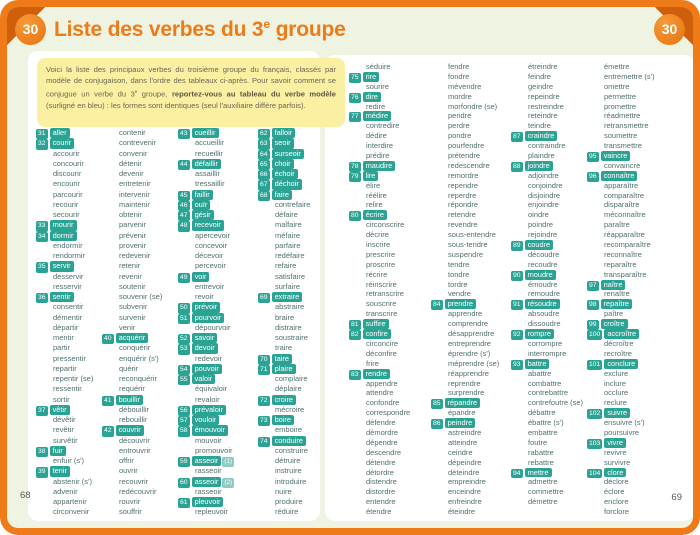 The image size is (700, 535). Describe the element at coordinates (460, 96) in the screenshot. I see `verb-entry: mordre` at that location.